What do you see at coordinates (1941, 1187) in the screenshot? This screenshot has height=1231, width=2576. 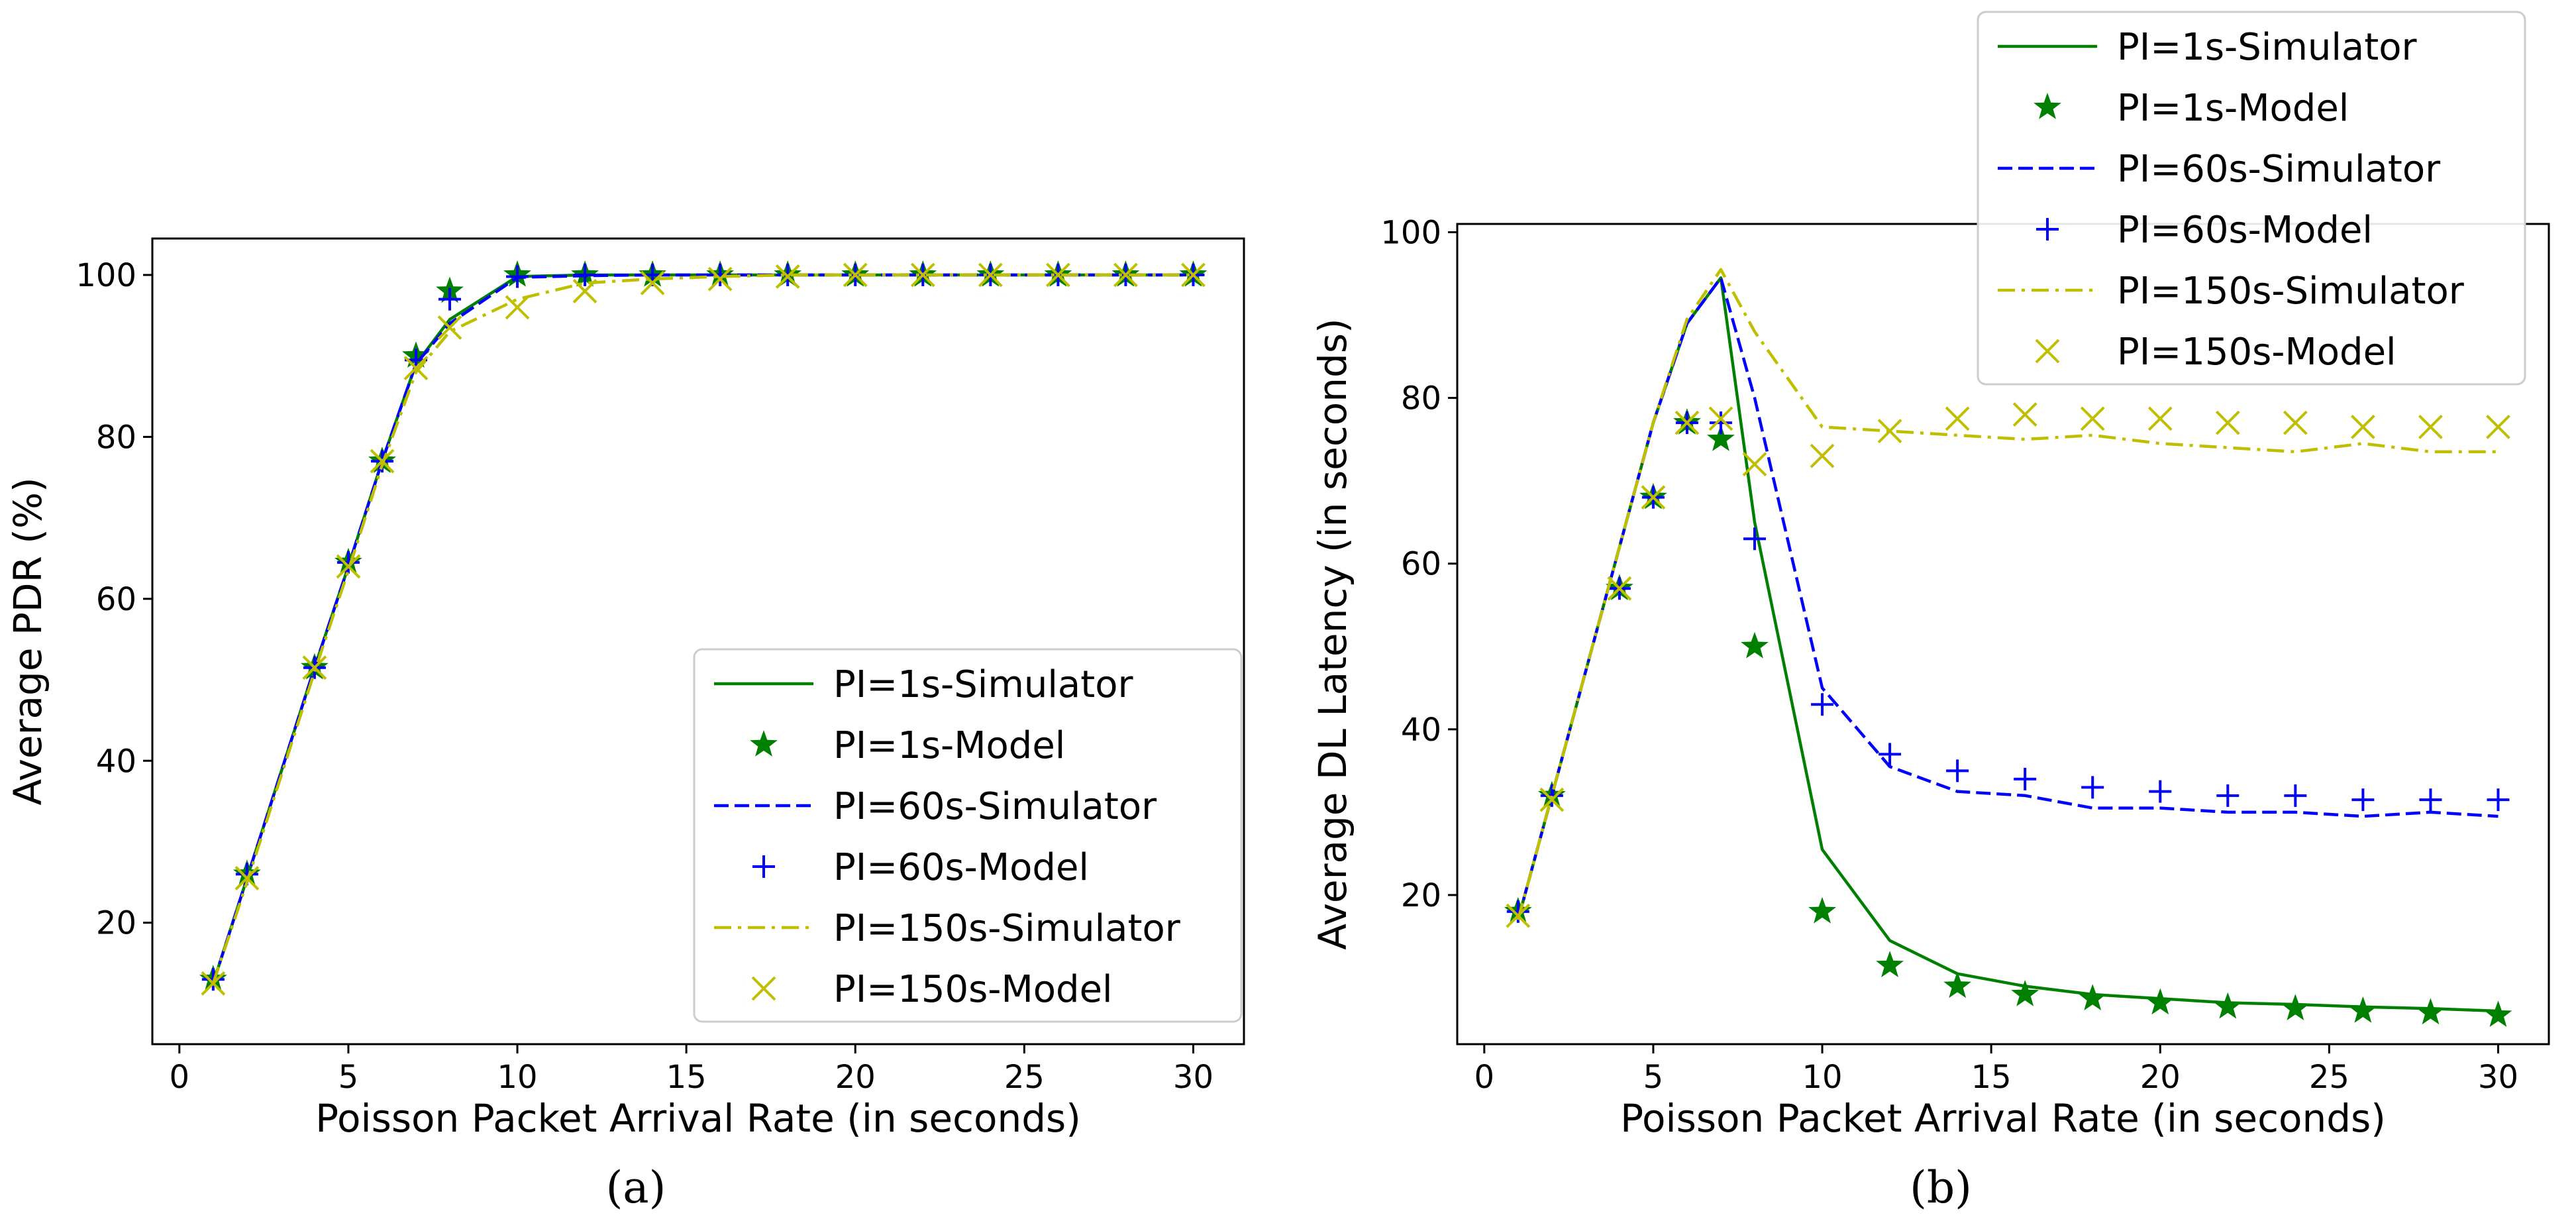 I see `panel-caption: (b)` at bounding box center [1941, 1187].